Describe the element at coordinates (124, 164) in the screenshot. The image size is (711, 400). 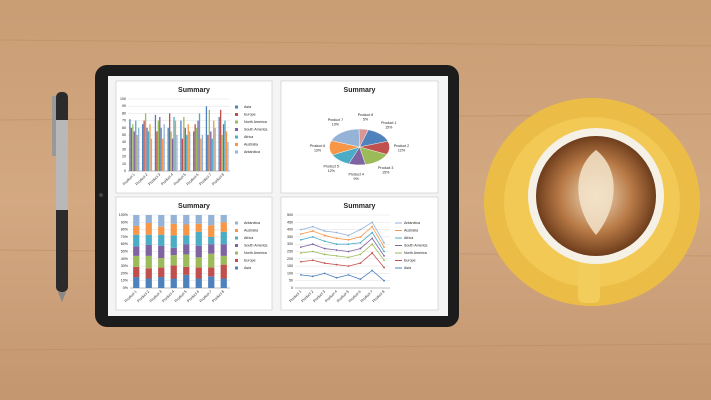
I see `y-tick-label: 10` at that location.